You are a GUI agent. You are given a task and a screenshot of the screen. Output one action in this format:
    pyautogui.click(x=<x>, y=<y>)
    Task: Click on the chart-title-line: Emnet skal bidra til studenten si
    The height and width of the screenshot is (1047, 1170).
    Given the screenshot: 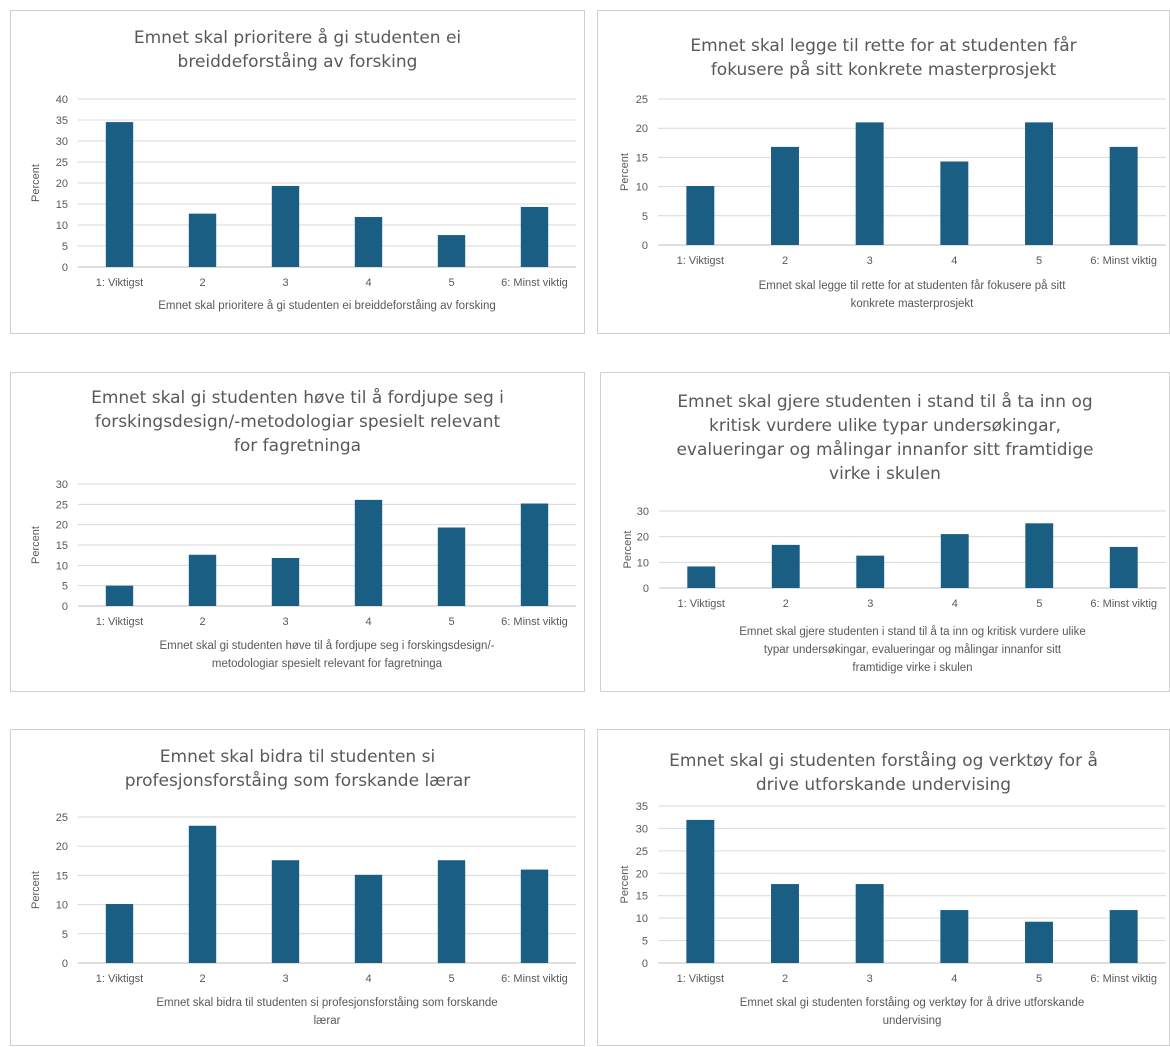 What is the action you would take?
    pyautogui.click(x=297, y=757)
    